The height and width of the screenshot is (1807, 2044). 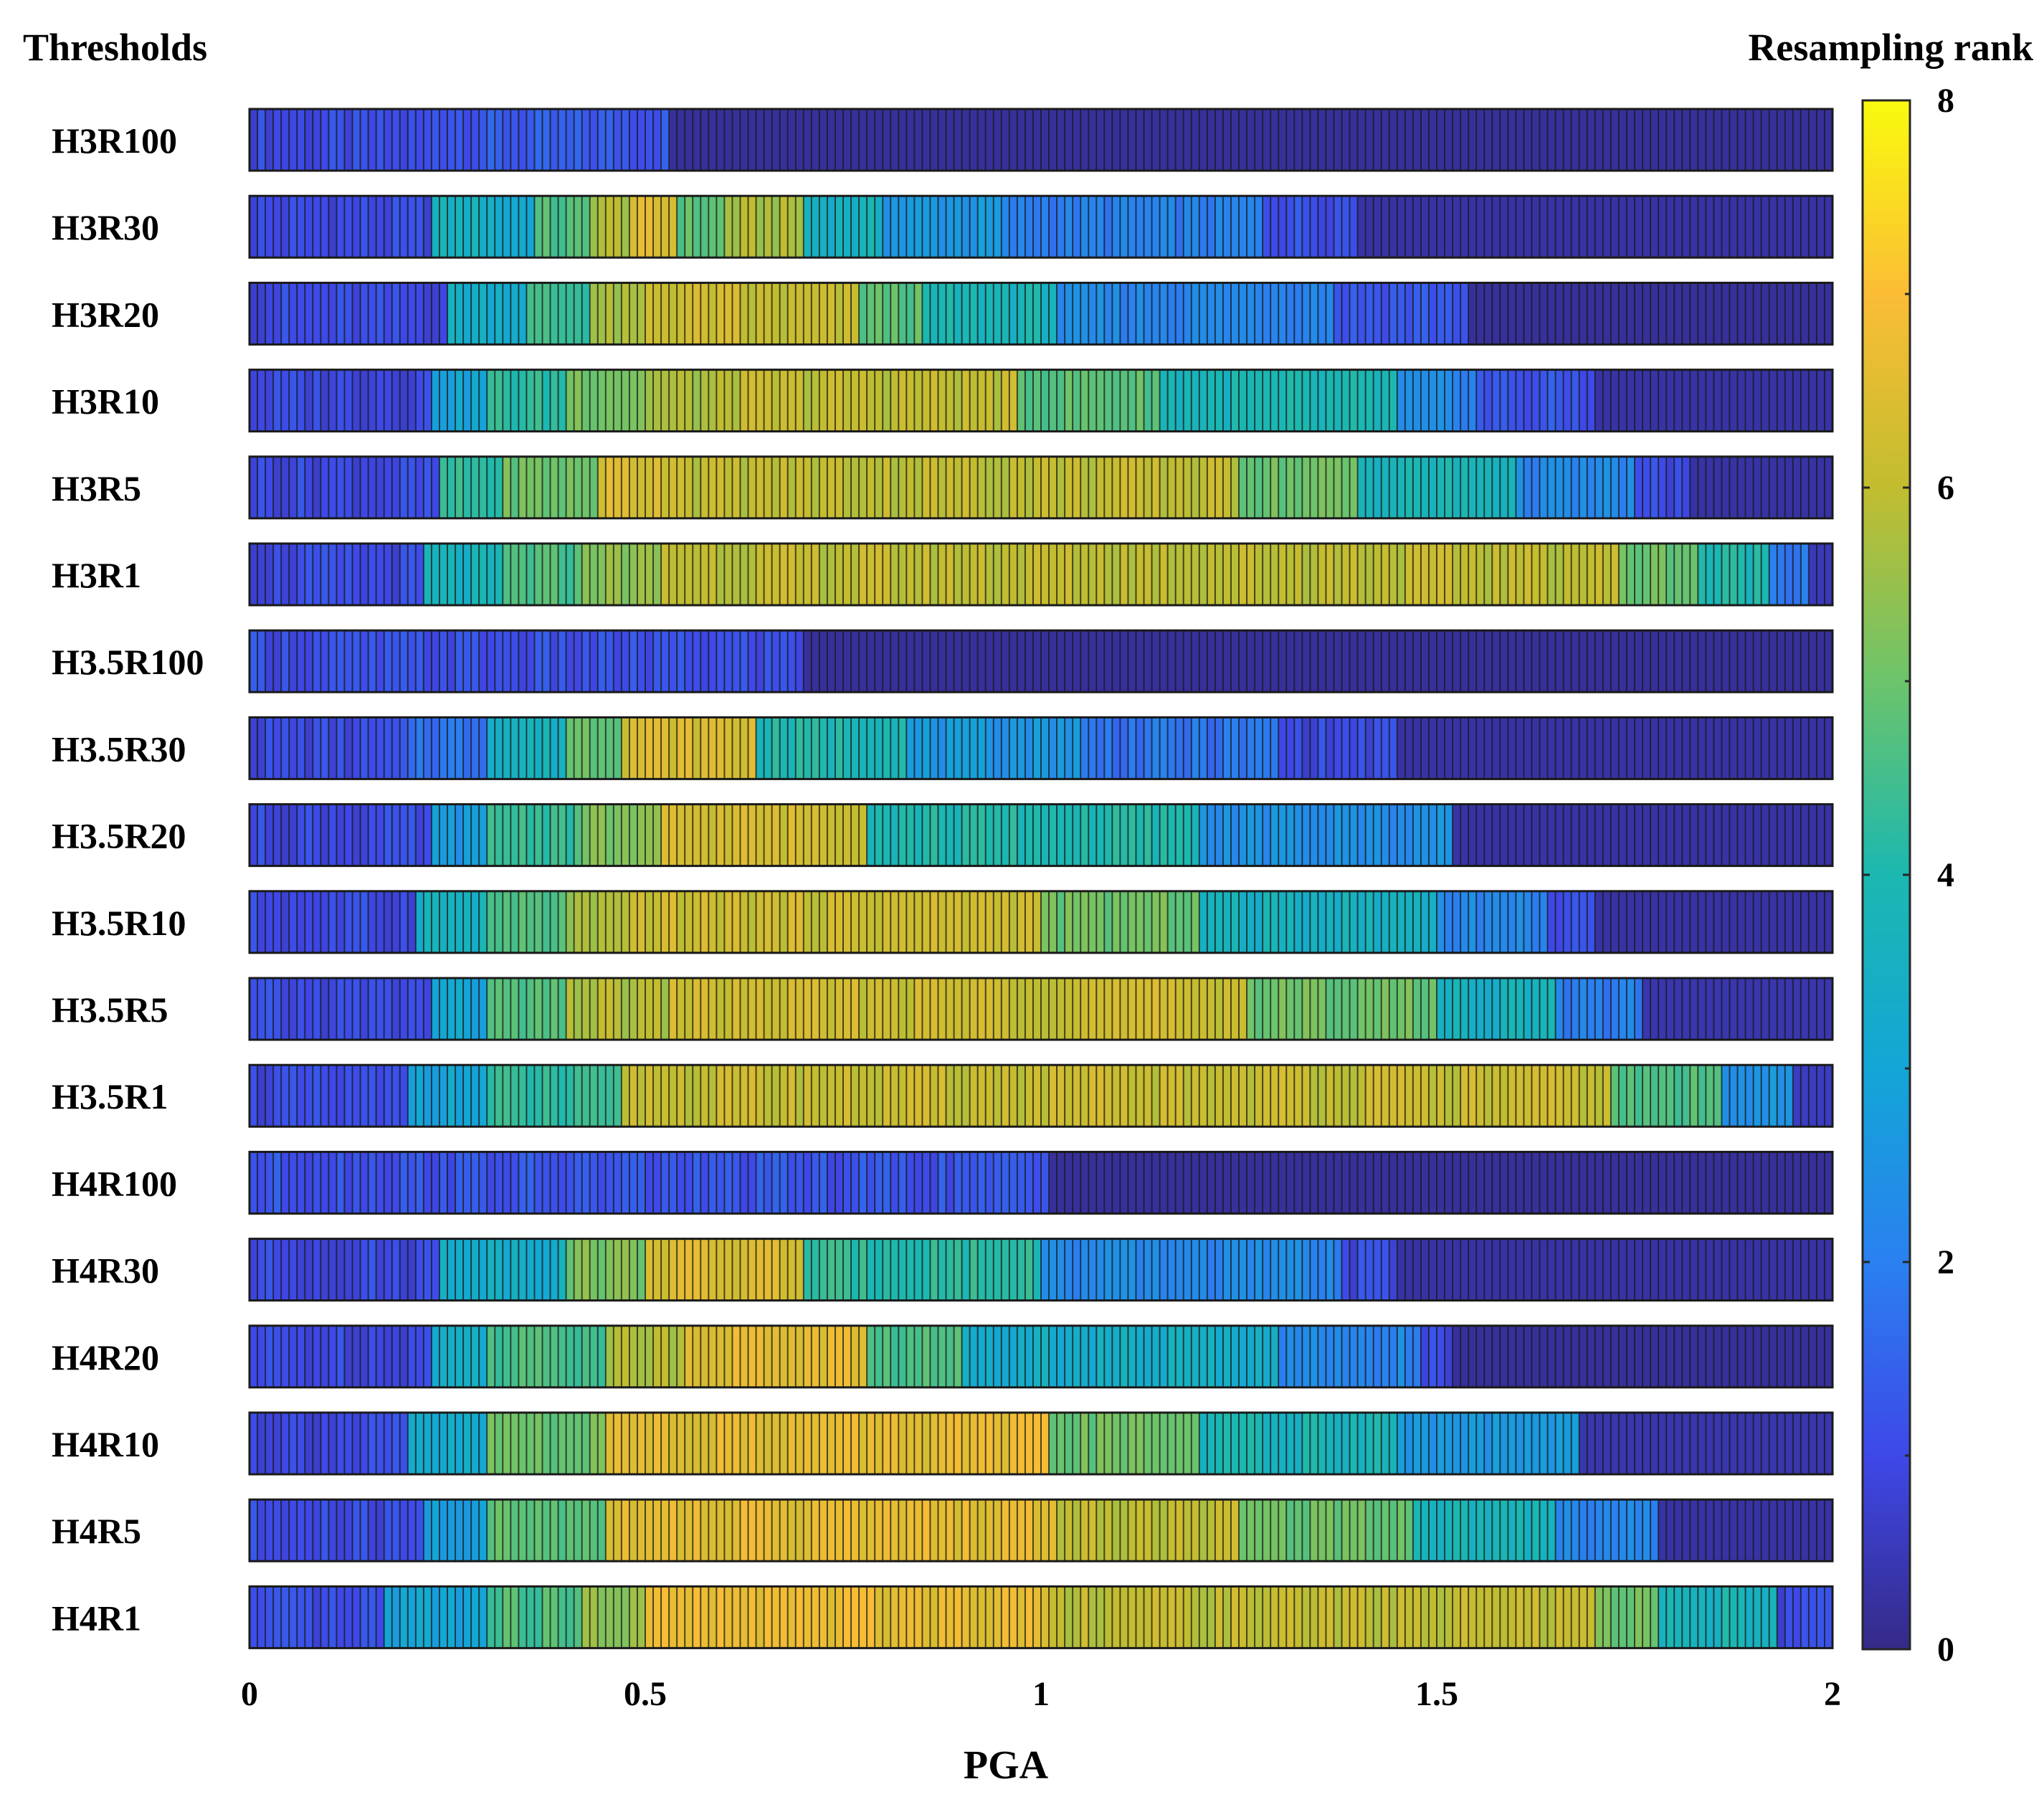 What do you see at coordinates (119, 749) in the screenshot?
I see `row-label: H3.5R30` at bounding box center [119, 749].